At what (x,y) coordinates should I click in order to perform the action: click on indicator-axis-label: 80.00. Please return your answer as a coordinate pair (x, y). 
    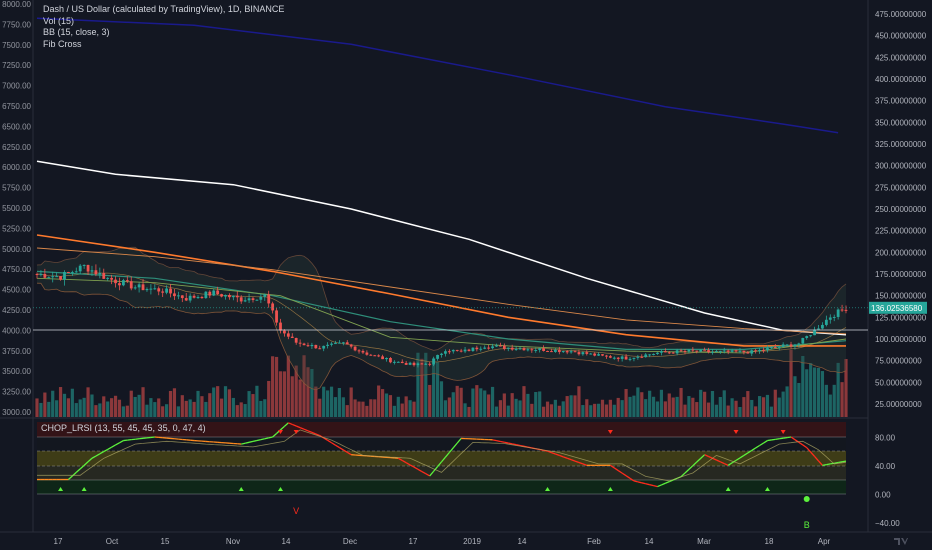
    Looking at the image, I should click on (885, 438).